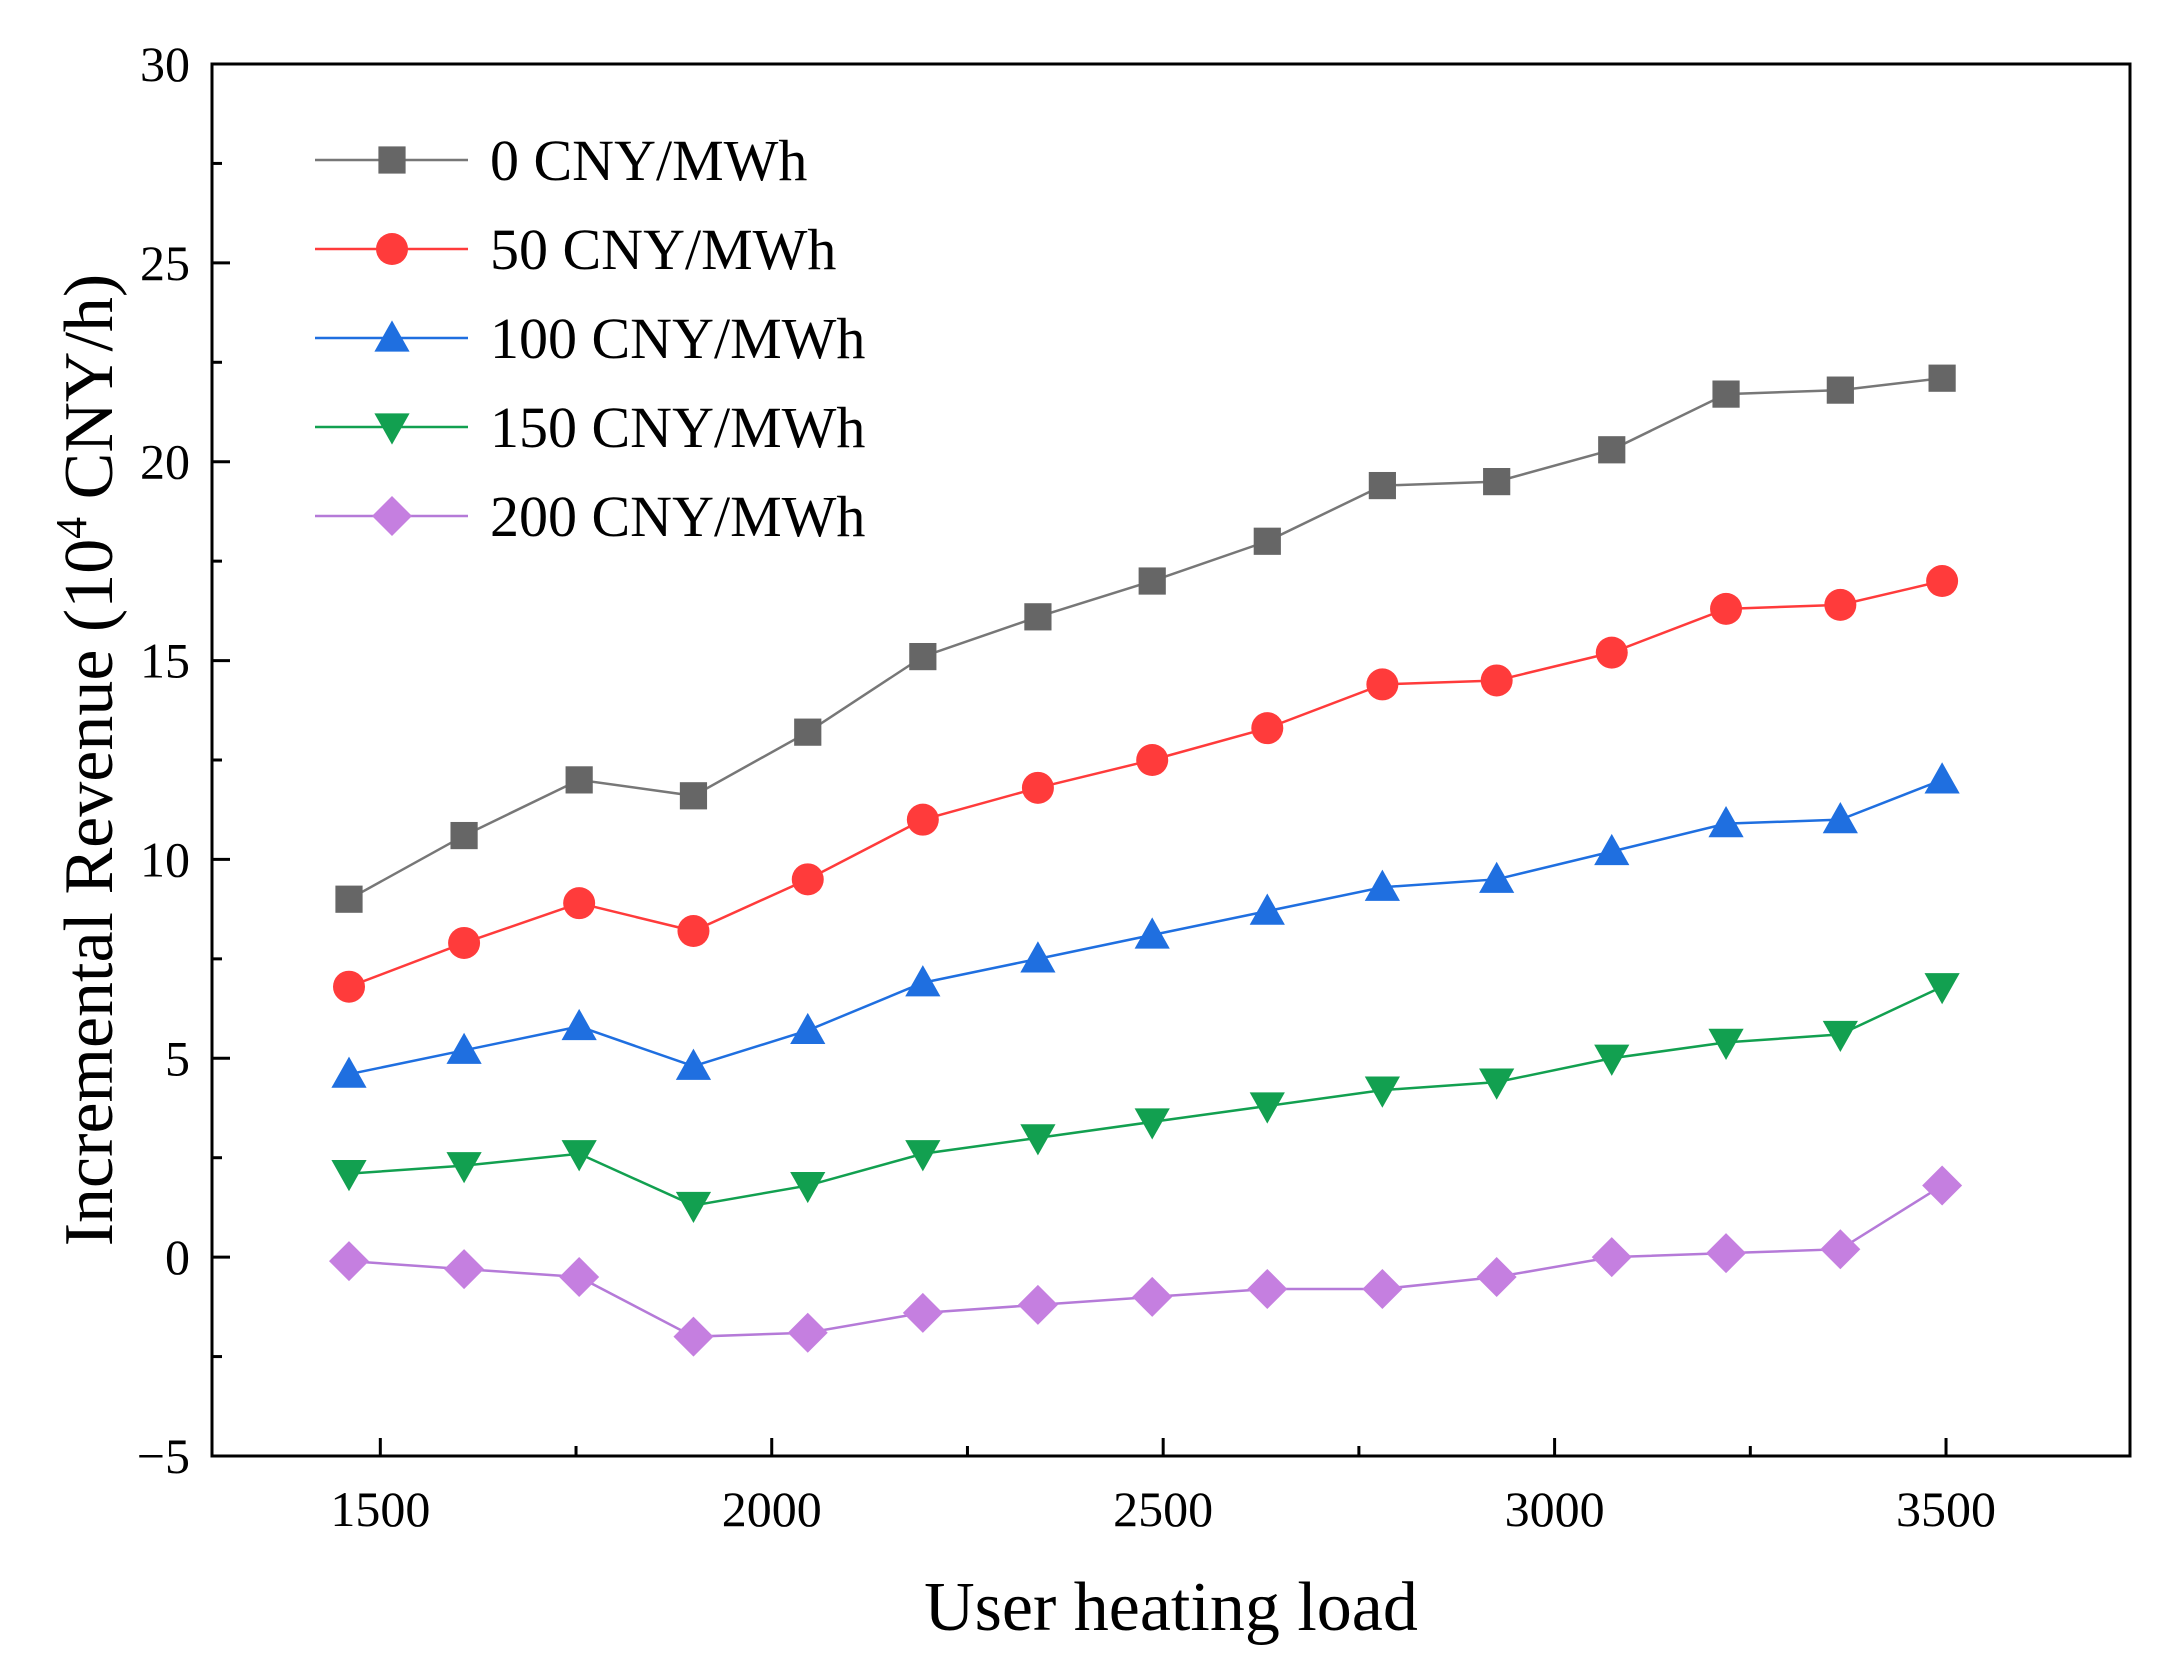  Describe the element at coordinates (1171, 1607) in the screenshot. I see `x-axis-title: User heating load` at that location.